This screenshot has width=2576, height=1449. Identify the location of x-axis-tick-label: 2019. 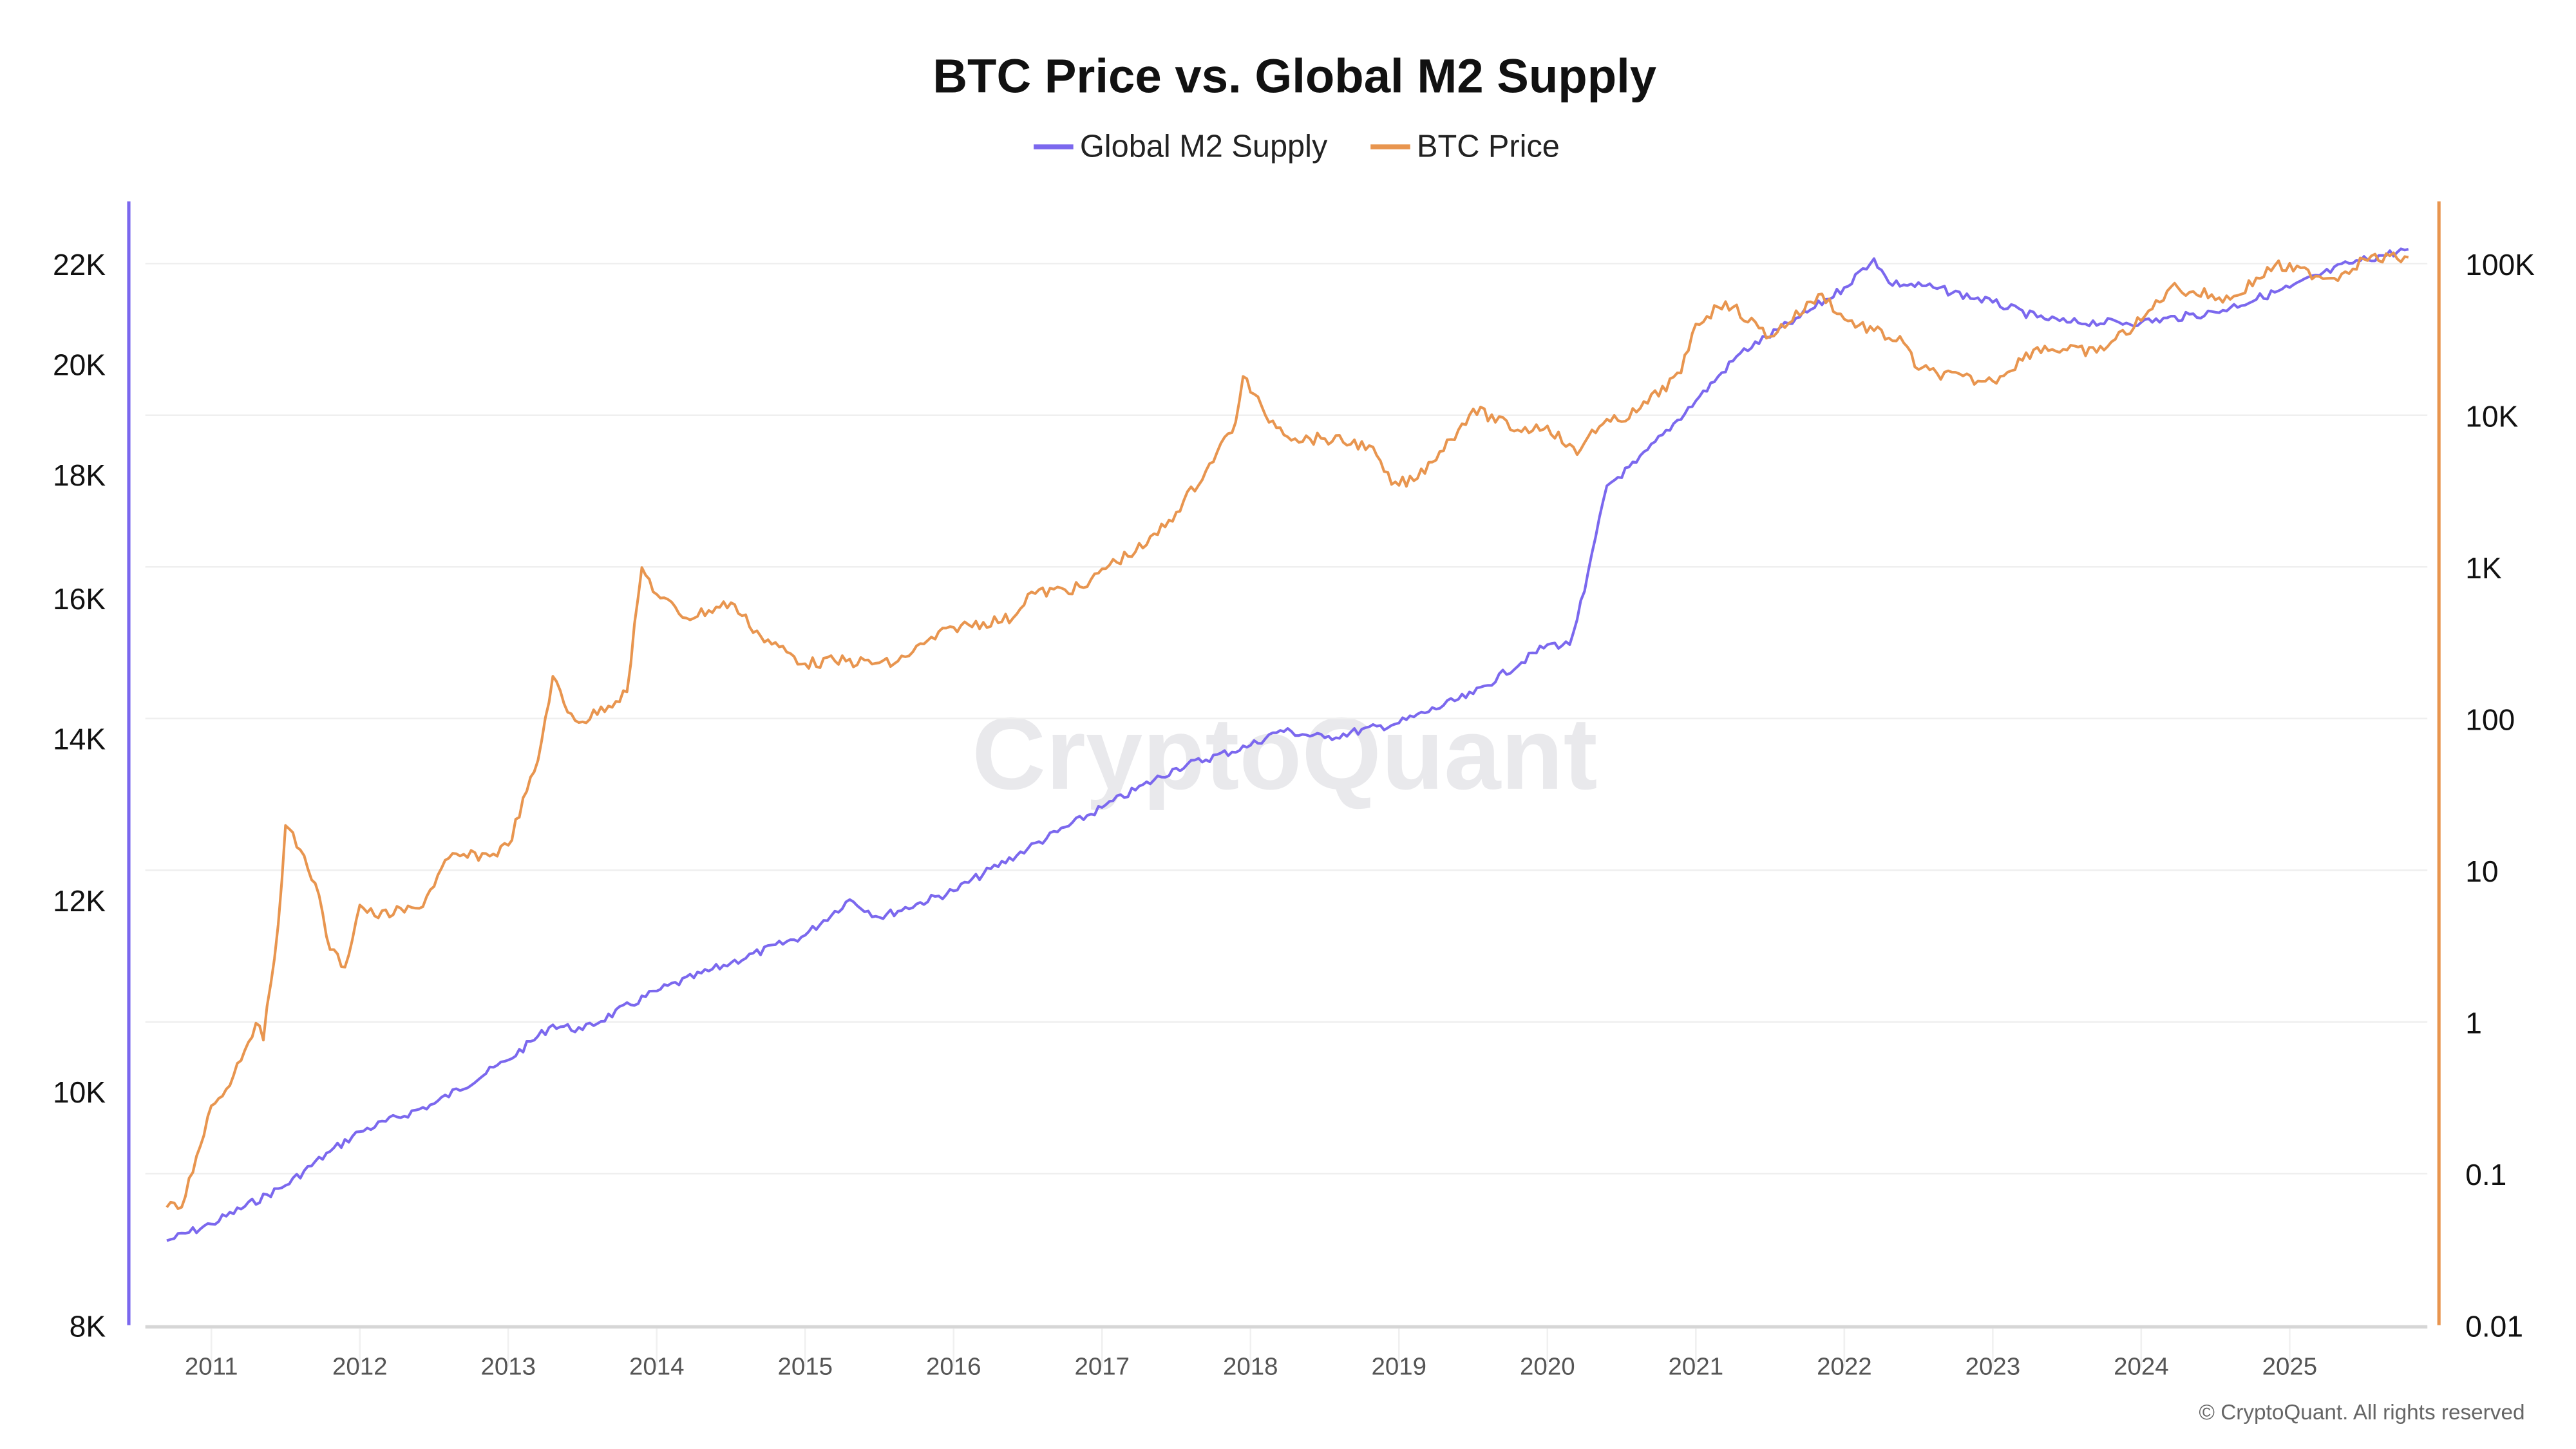
(1399, 1367).